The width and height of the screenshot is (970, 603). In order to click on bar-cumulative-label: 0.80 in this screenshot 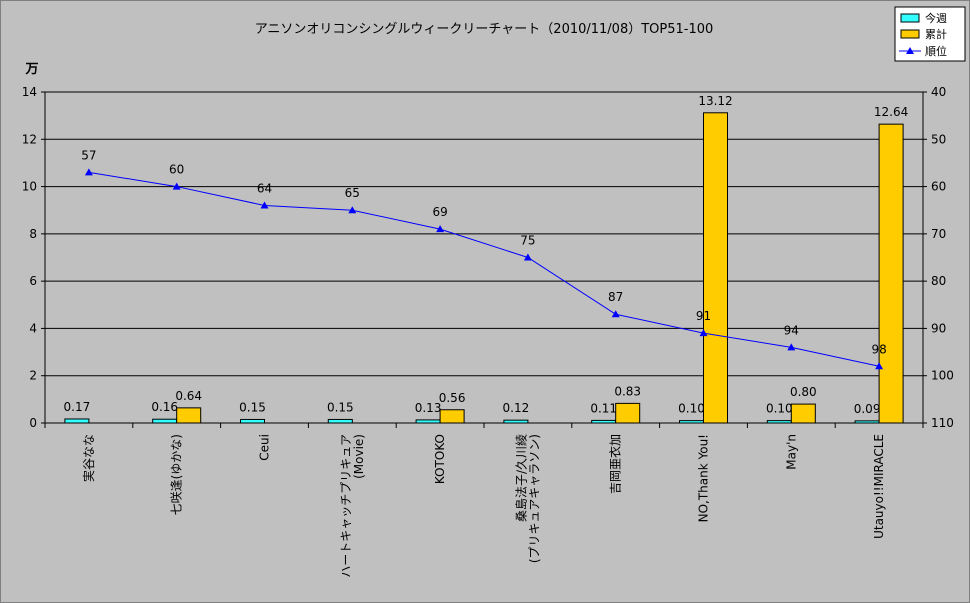, I will do `click(803, 392)`.